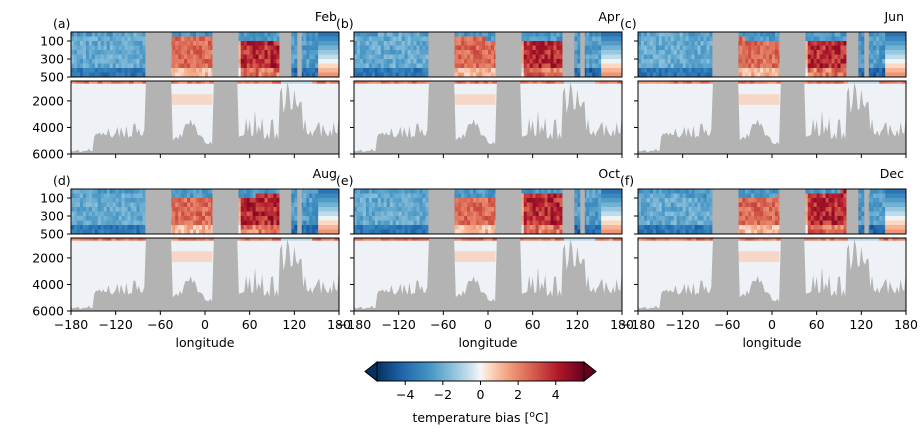  Describe the element at coordinates (344, 180) in the screenshot. I see `panel-letter: (e)` at that location.